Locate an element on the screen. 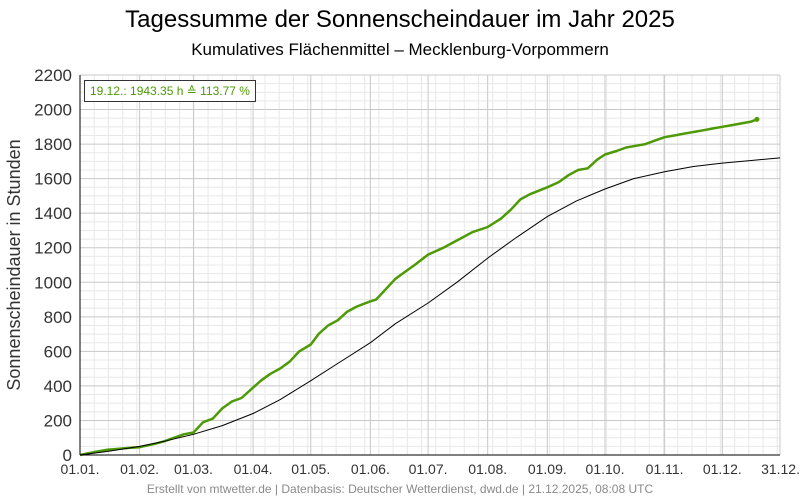 Image resolution: width=800 pixels, height=500 pixels. x-tick-label: 01.09. is located at coordinates (547, 469).